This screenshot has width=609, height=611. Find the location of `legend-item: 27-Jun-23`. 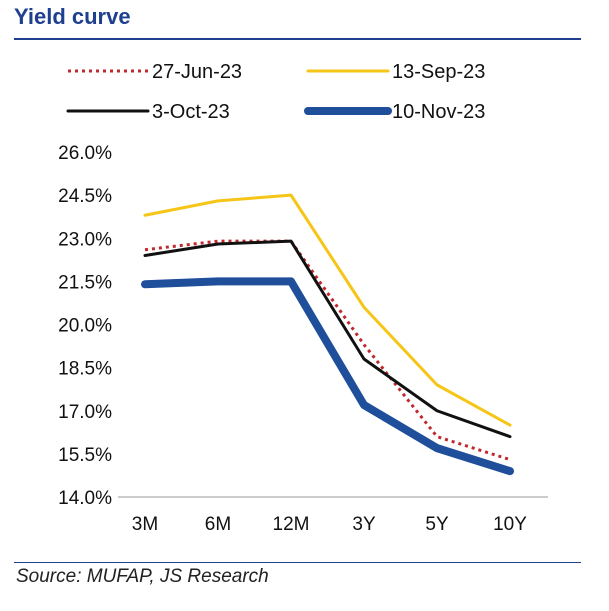

legend-item: 27-Jun-23 is located at coordinates (155, 72).